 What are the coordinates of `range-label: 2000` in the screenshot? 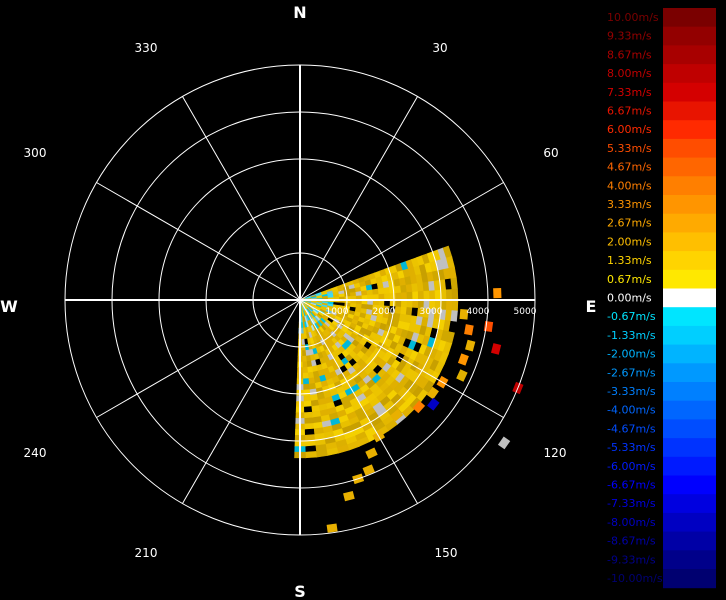 It's located at (384, 312).